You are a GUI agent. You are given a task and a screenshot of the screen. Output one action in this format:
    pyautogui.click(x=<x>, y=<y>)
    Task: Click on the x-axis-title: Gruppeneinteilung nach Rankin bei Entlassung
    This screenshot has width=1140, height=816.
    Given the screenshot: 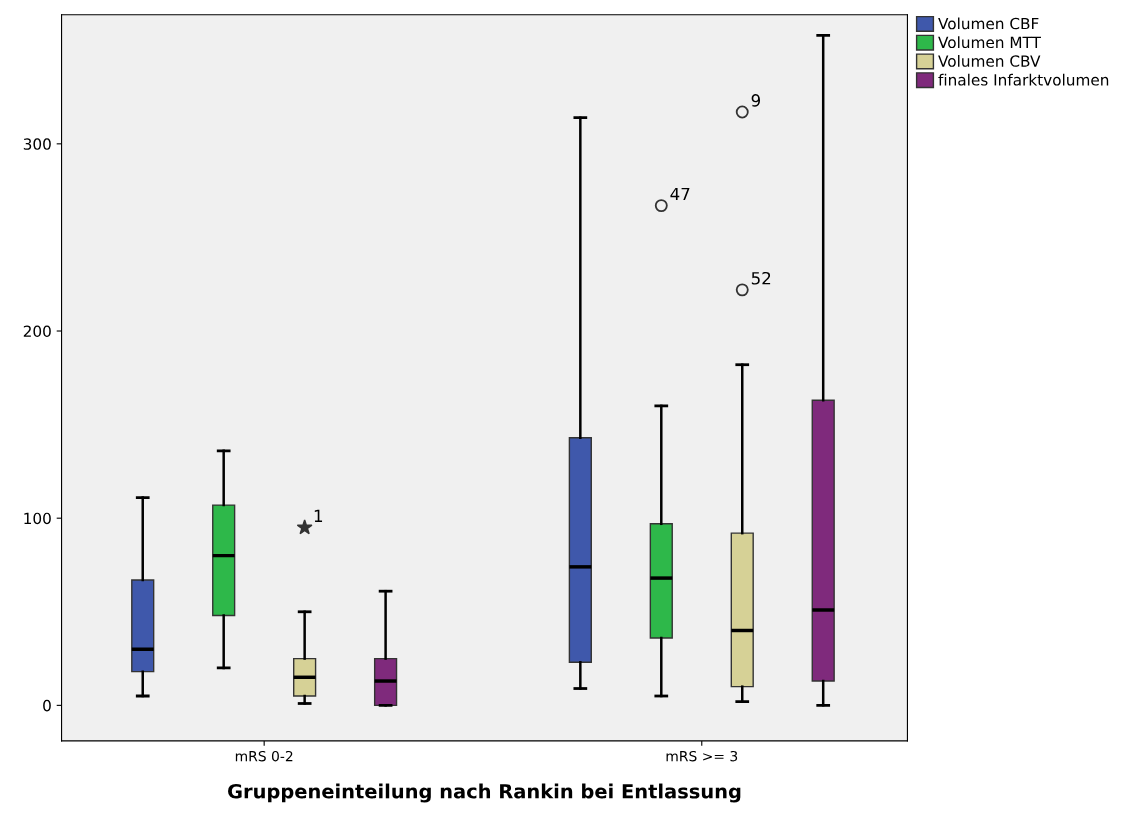 What is the action you would take?
    pyautogui.click(x=484, y=793)
    